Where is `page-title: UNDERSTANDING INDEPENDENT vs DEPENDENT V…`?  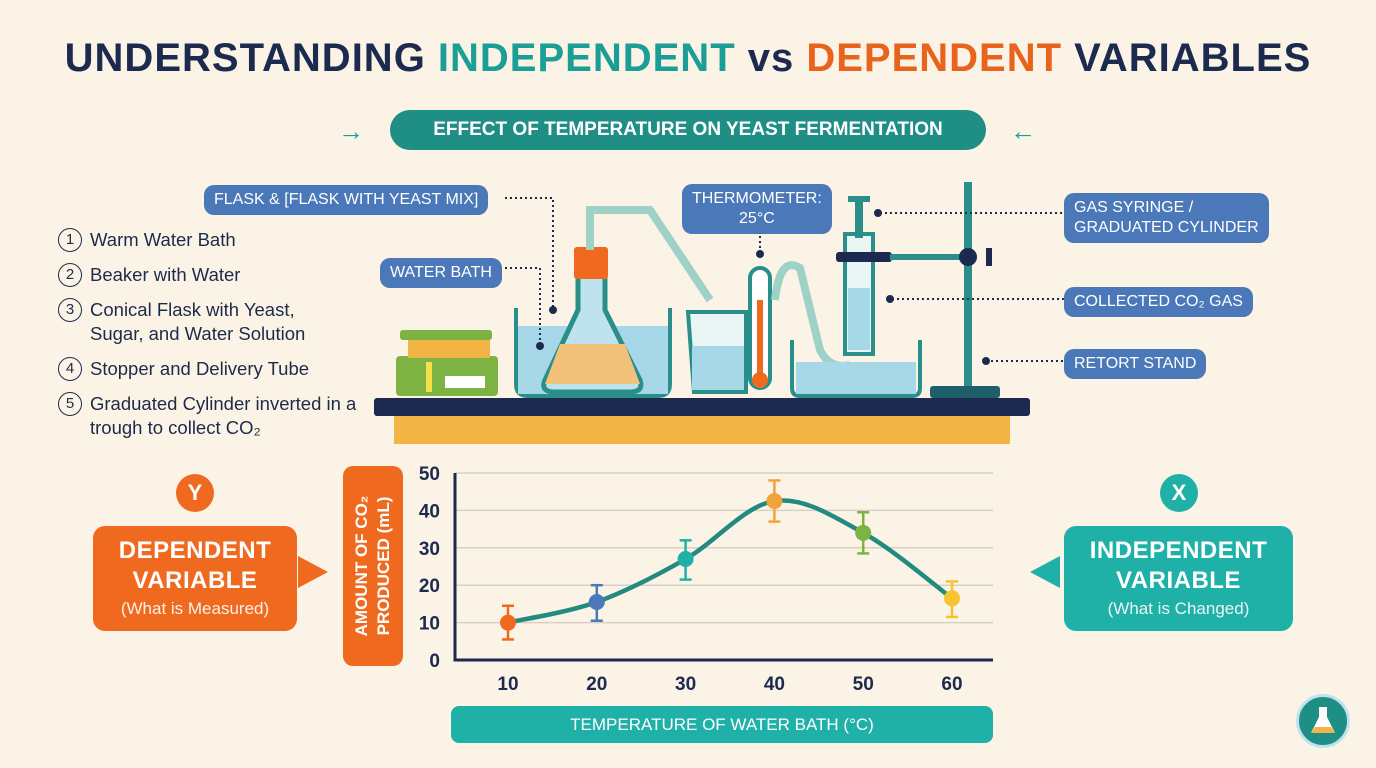 page-title: UNDERSTANDING INDEPENDENT vs DEPENDENT V… is located at coordinates (688, 58).